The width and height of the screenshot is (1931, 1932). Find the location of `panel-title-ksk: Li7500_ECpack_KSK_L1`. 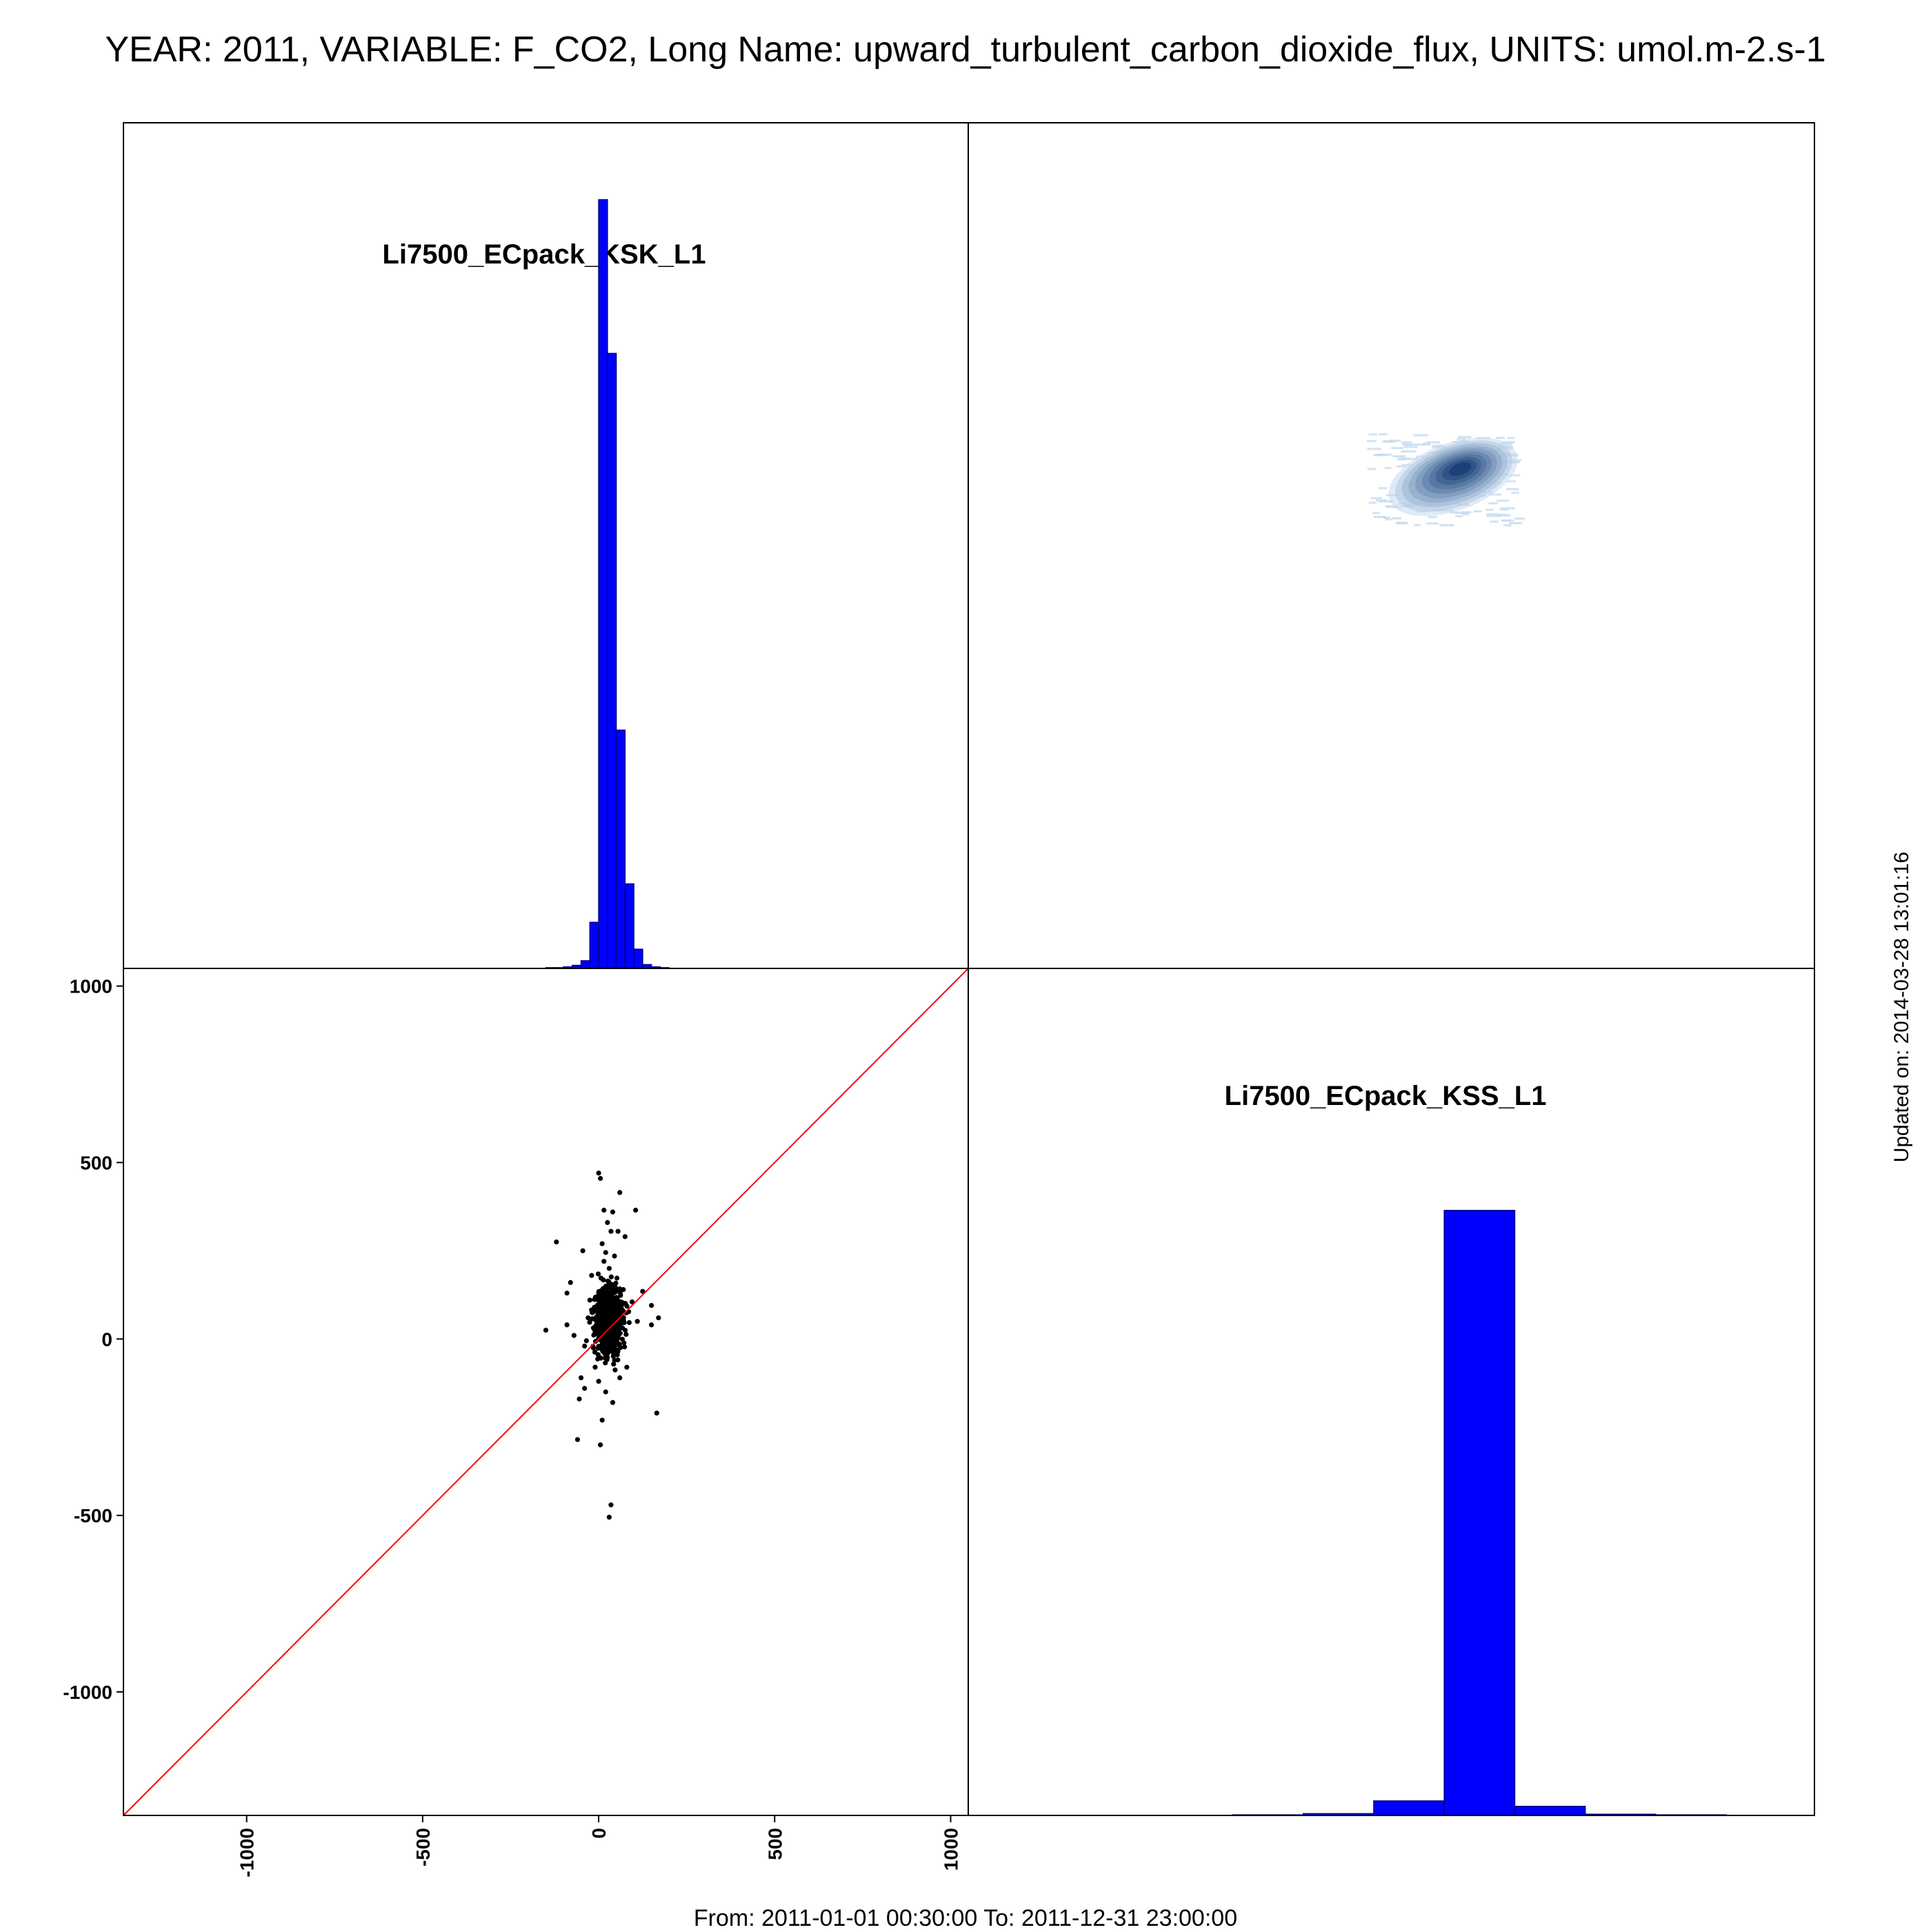

panel-title-ksk: Li7500_ECpack_KSK_L1 is located at coordinates (544, 255).